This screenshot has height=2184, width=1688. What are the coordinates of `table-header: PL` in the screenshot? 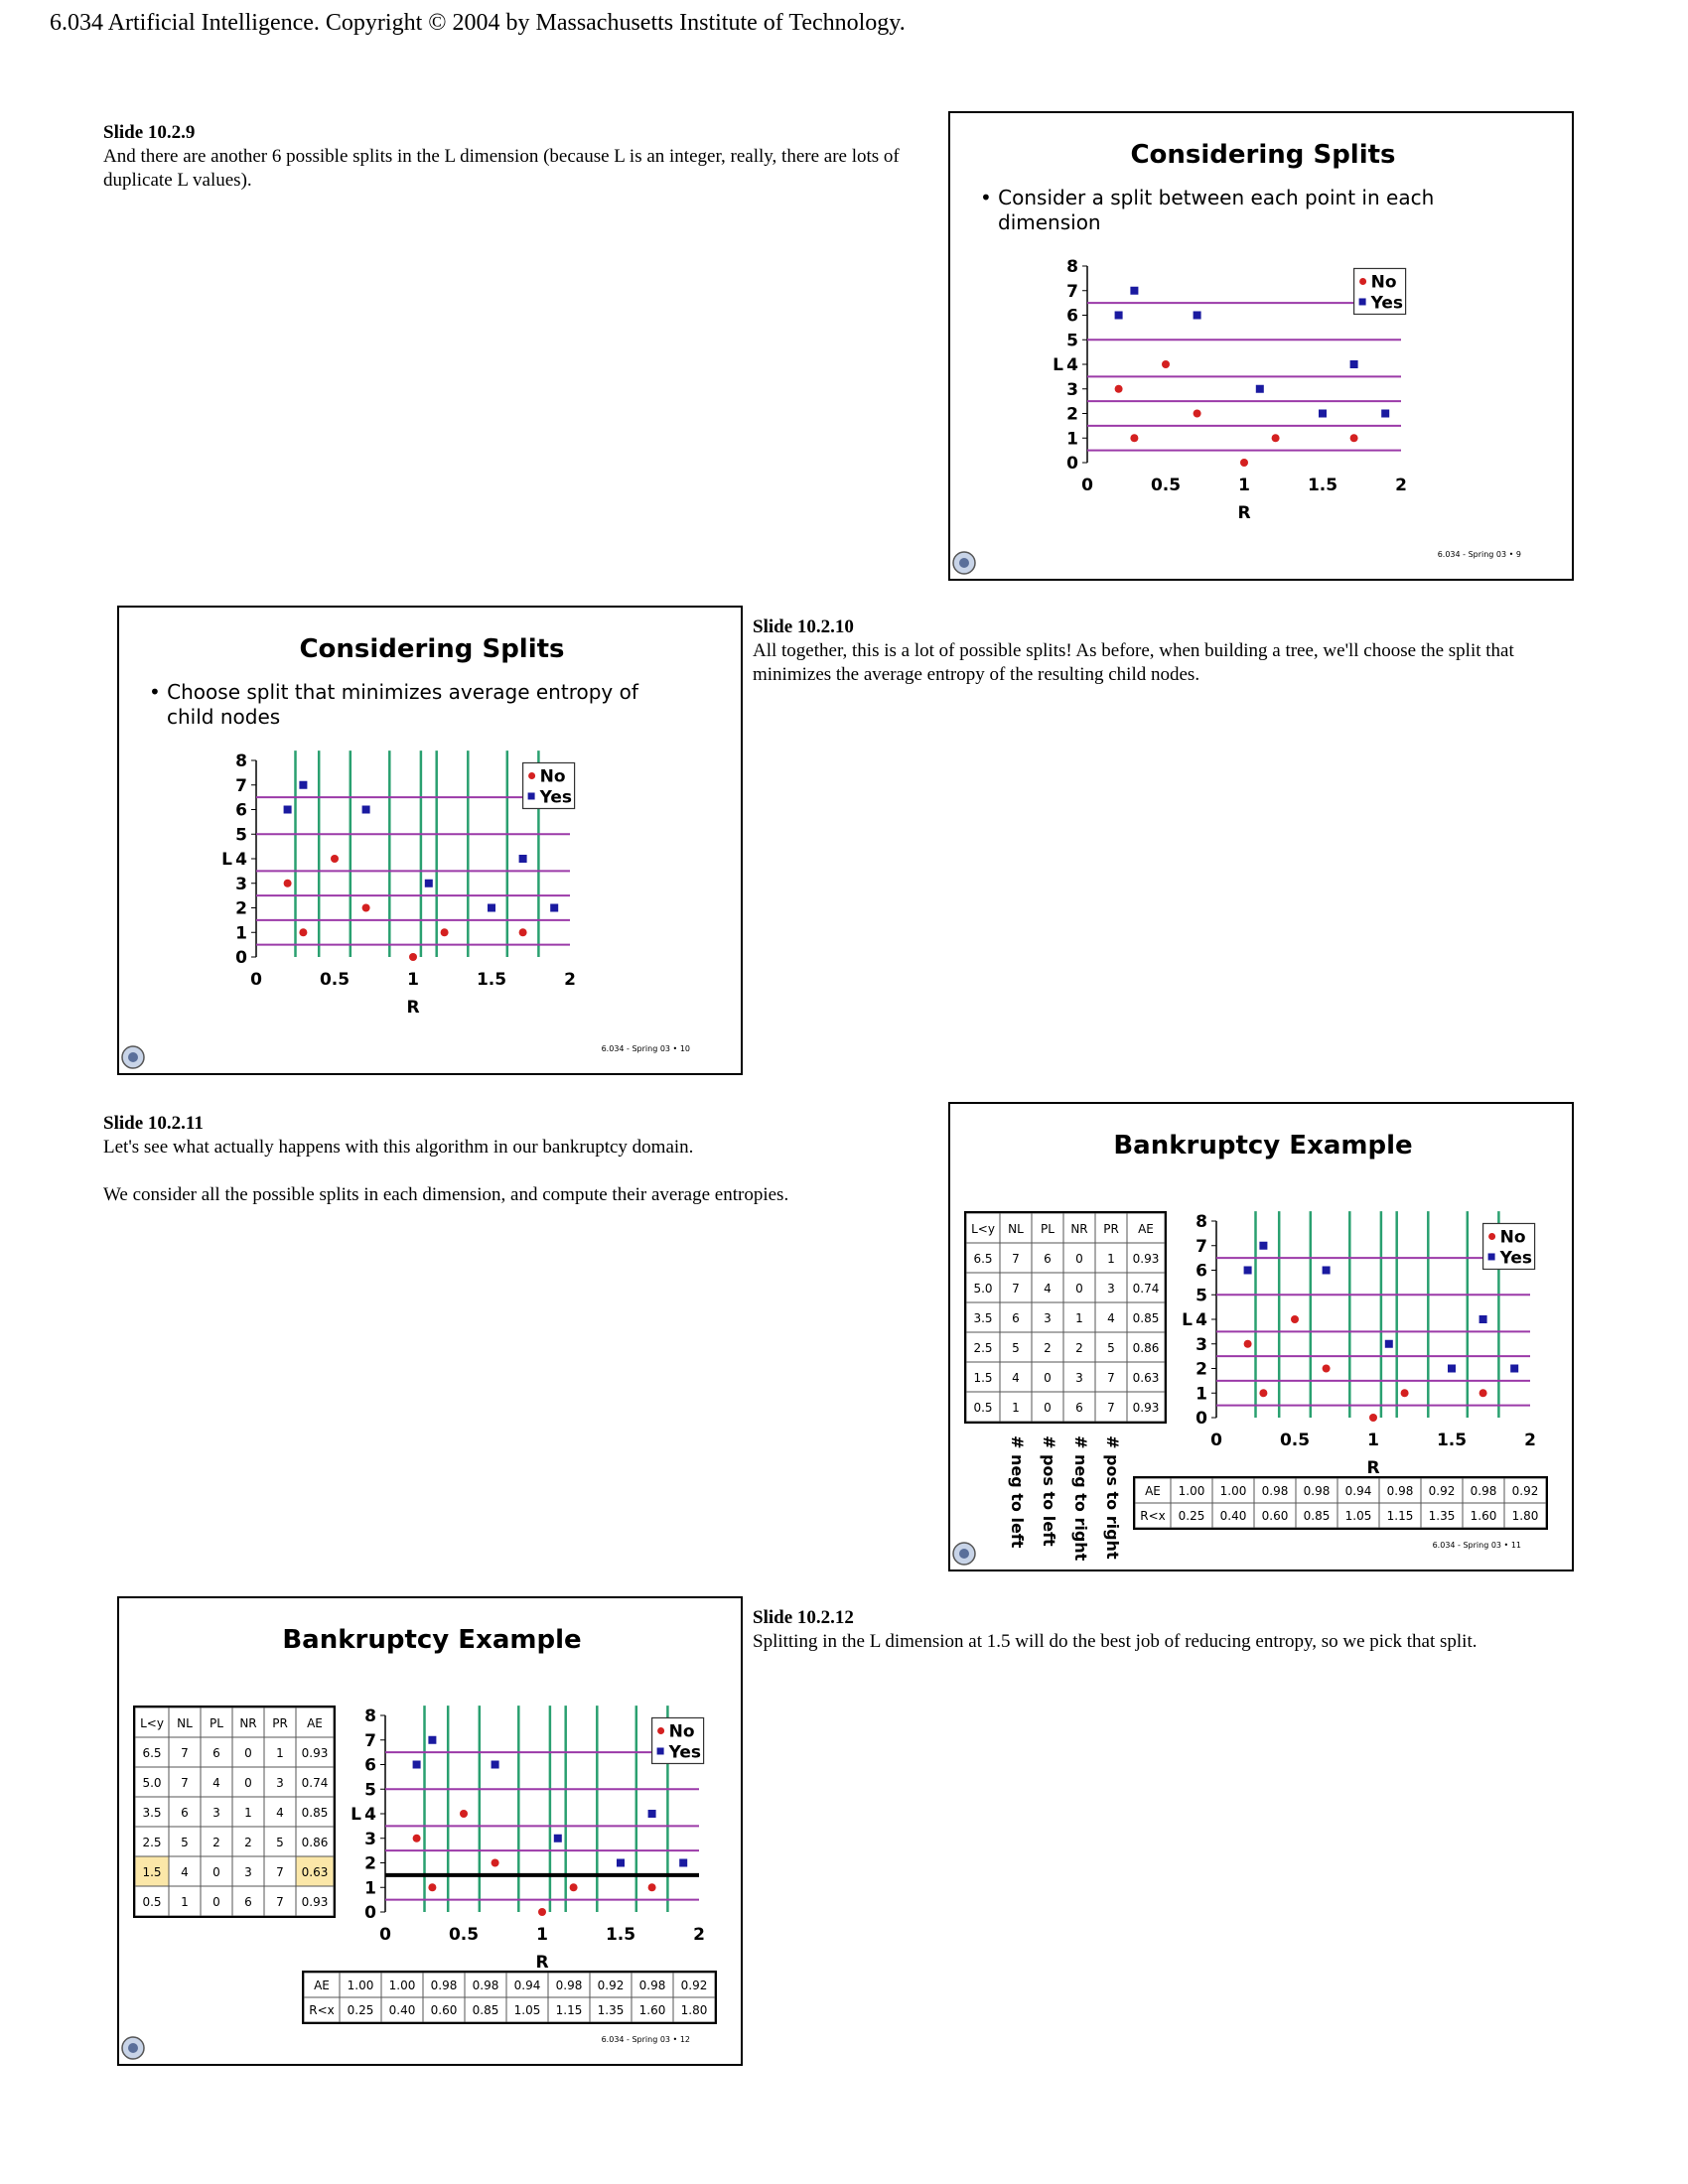 It's located at (216, 1723).